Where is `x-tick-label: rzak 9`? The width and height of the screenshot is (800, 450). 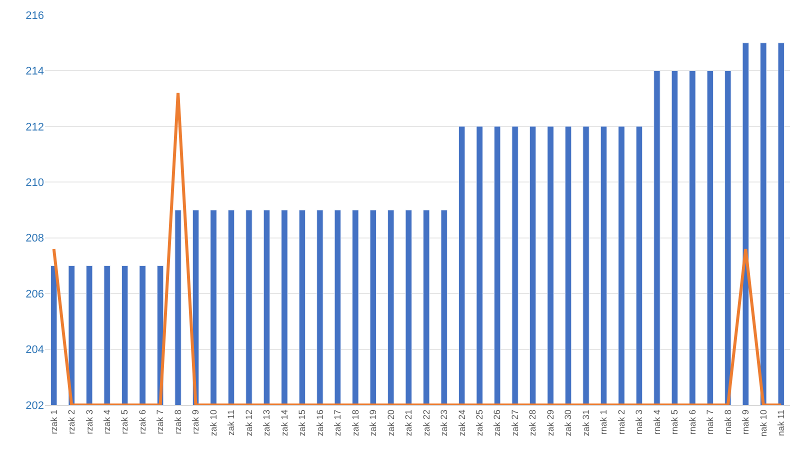
x-tick-label: rzak 9 is located at coordinates (195, 422).